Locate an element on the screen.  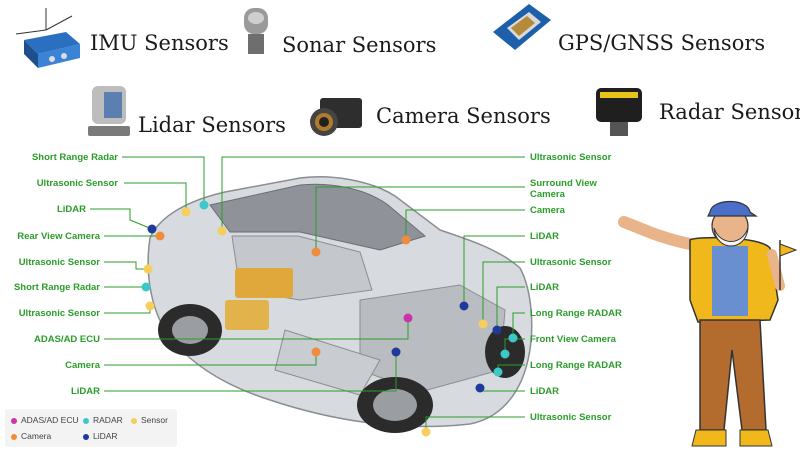
label-ultrasonic-sensor-r3: Ultrasonic Sensor is located at coordinates (571, 417).